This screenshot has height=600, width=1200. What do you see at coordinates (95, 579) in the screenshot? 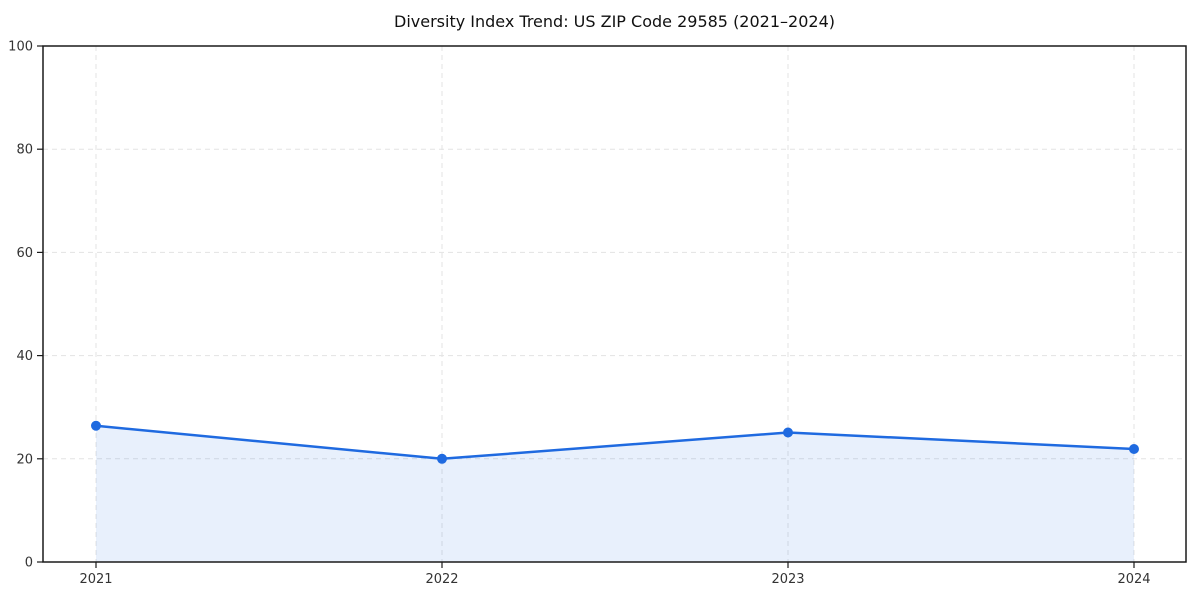
I see `x-tick-label: 2021` at bounding box center [95, 579].